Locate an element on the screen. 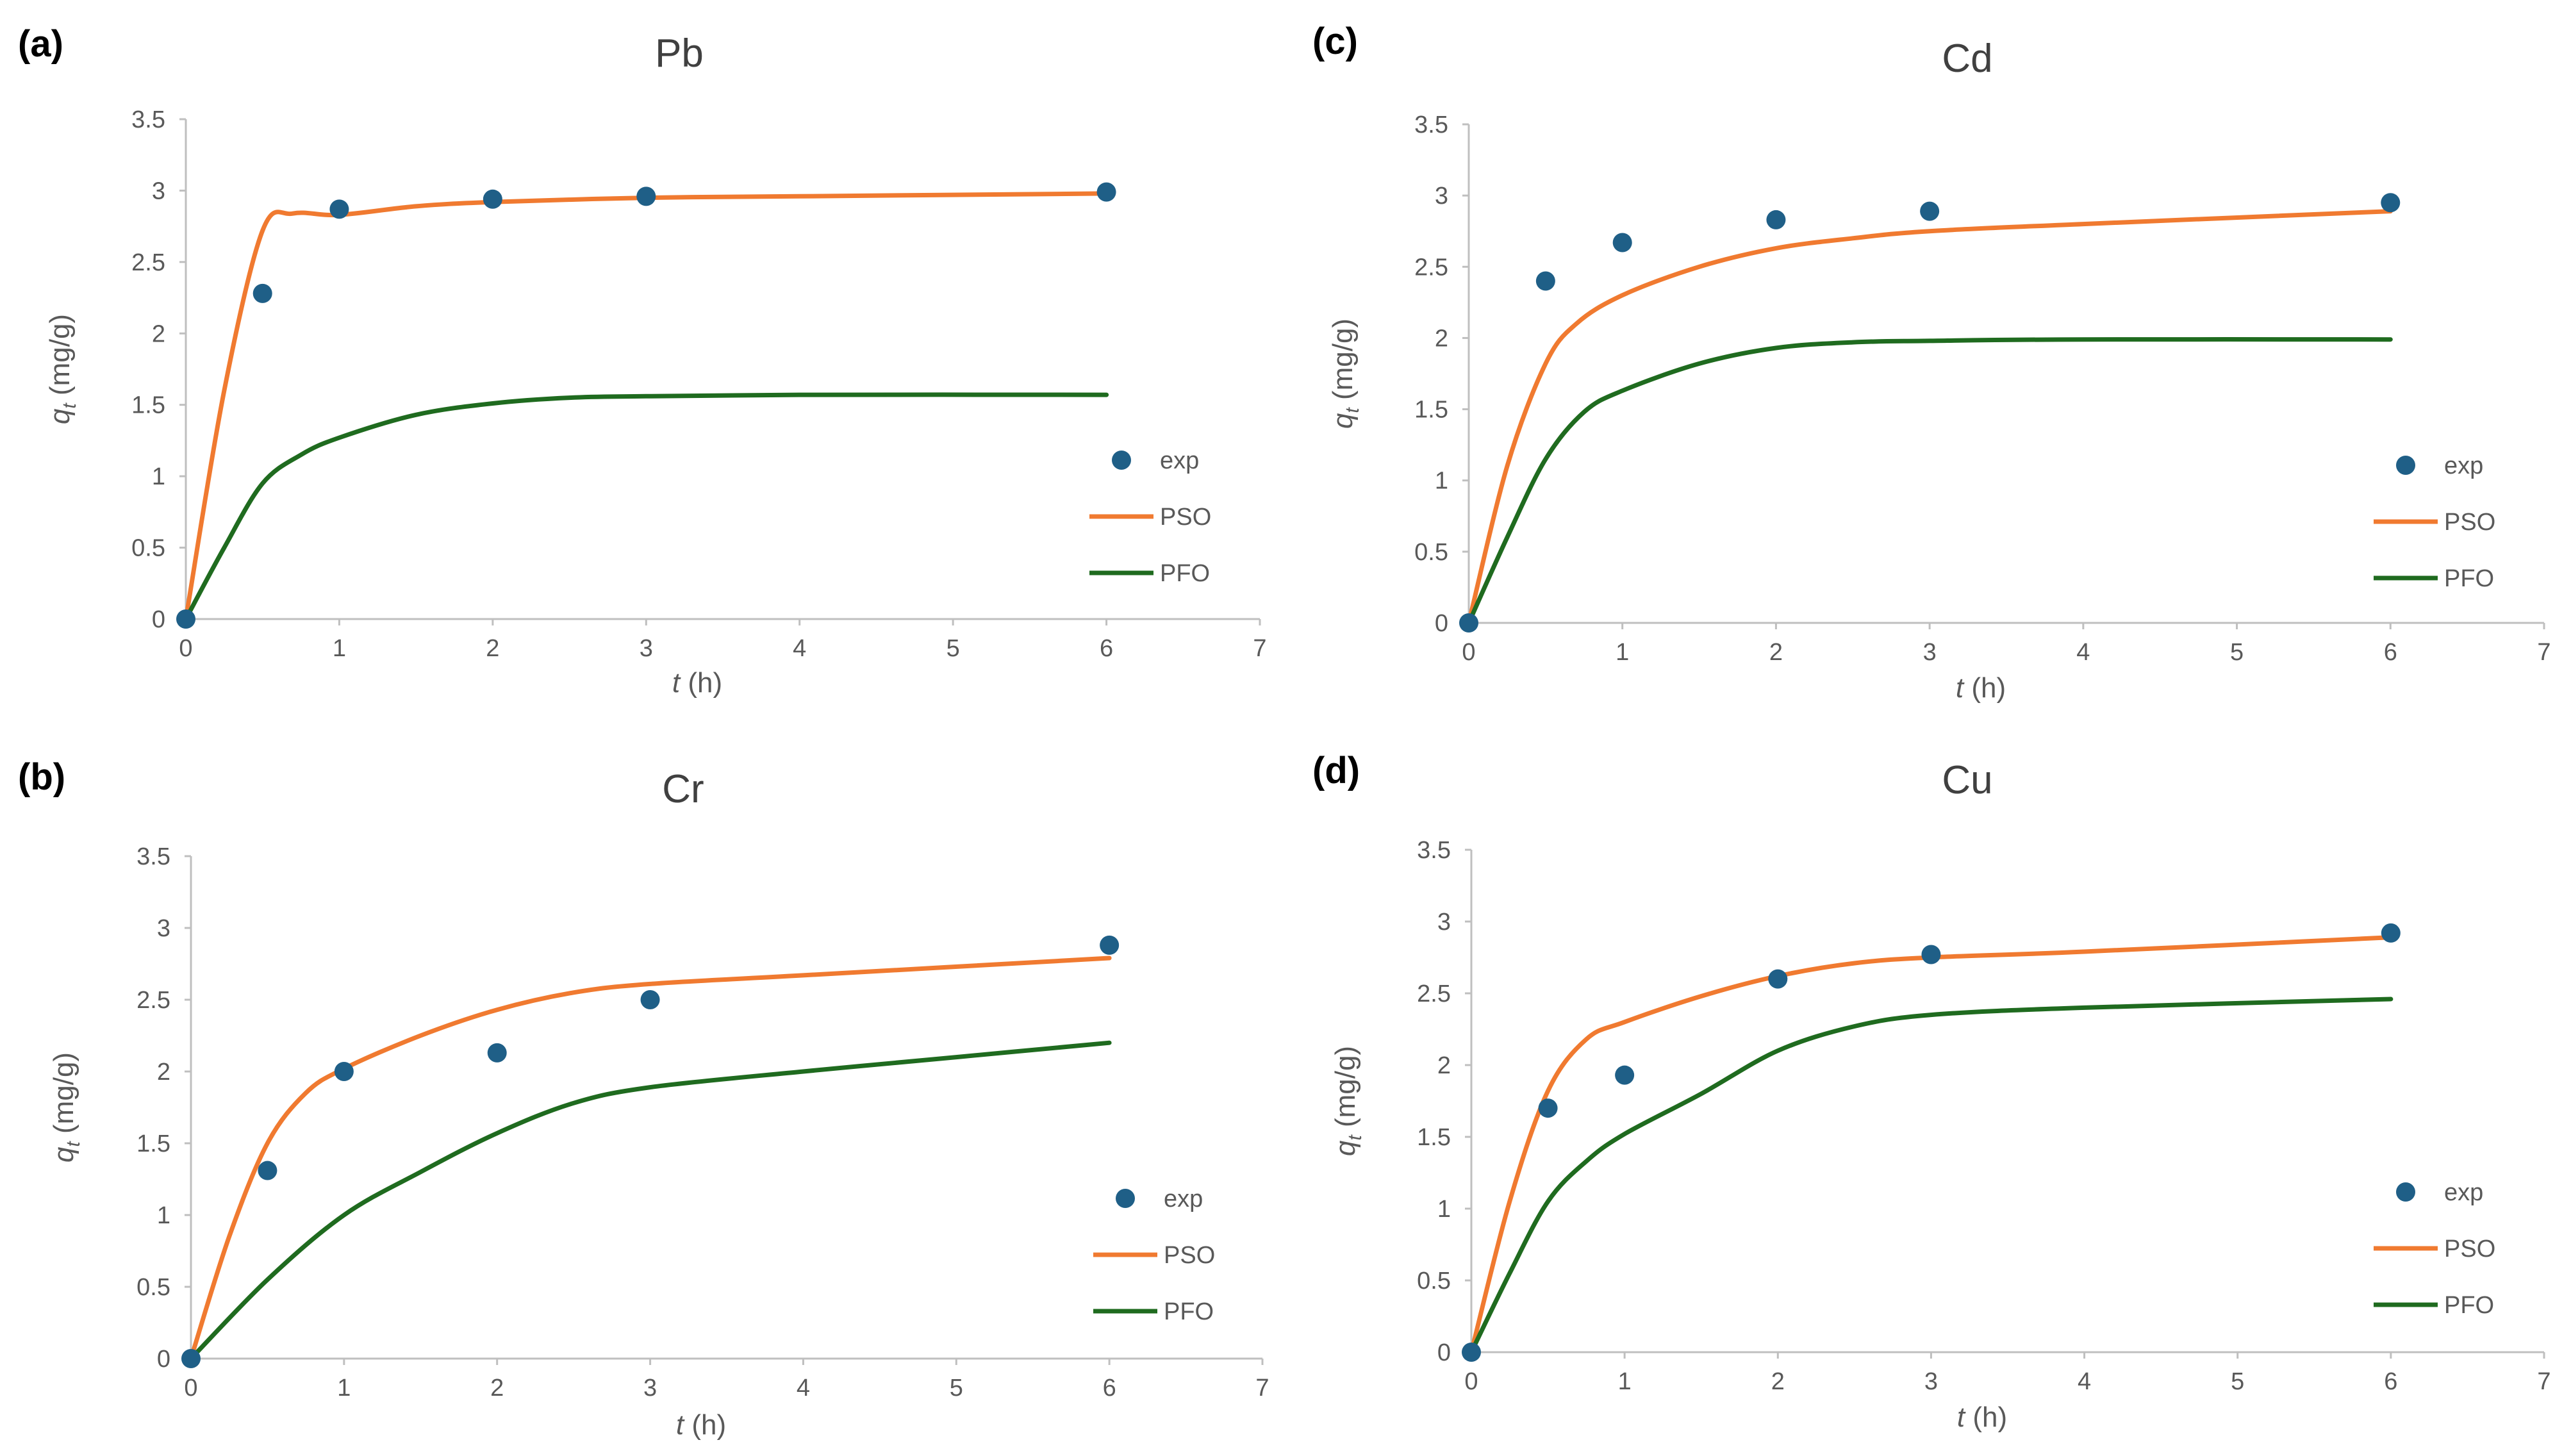 This screenshot has height=1456, width=2571. chart-title: Cu is located at coordinates (1967, 780).